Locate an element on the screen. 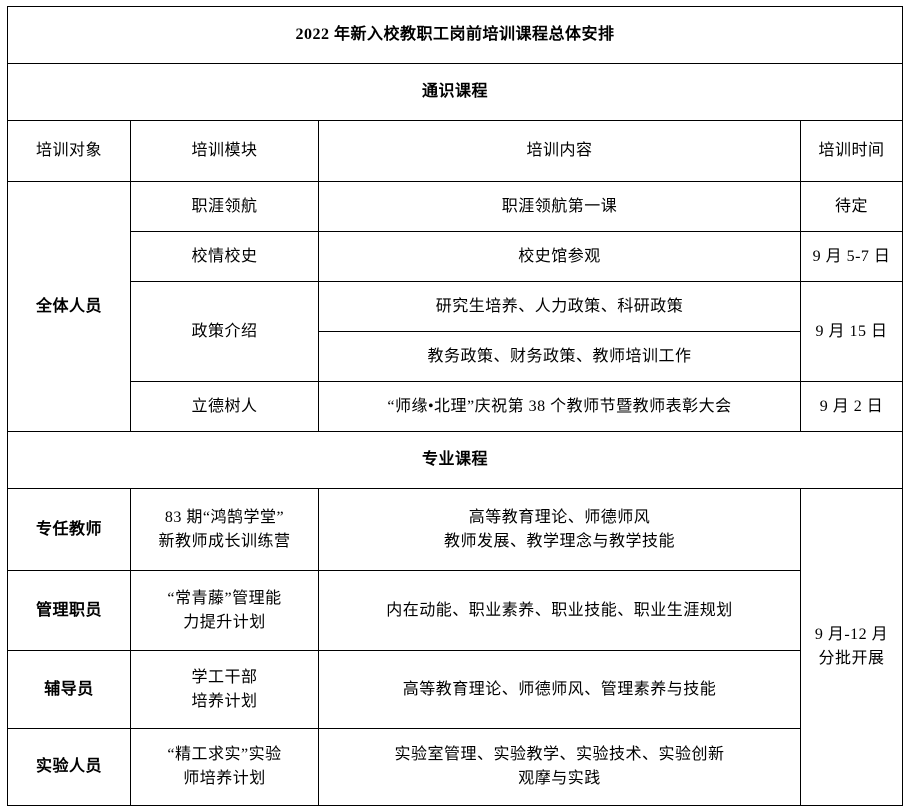 This screenshot has width=909, height=806. table-row-column-headers: 培训对象 培训模块 培训内容 培训时间 is located at coordinates (455, 151).